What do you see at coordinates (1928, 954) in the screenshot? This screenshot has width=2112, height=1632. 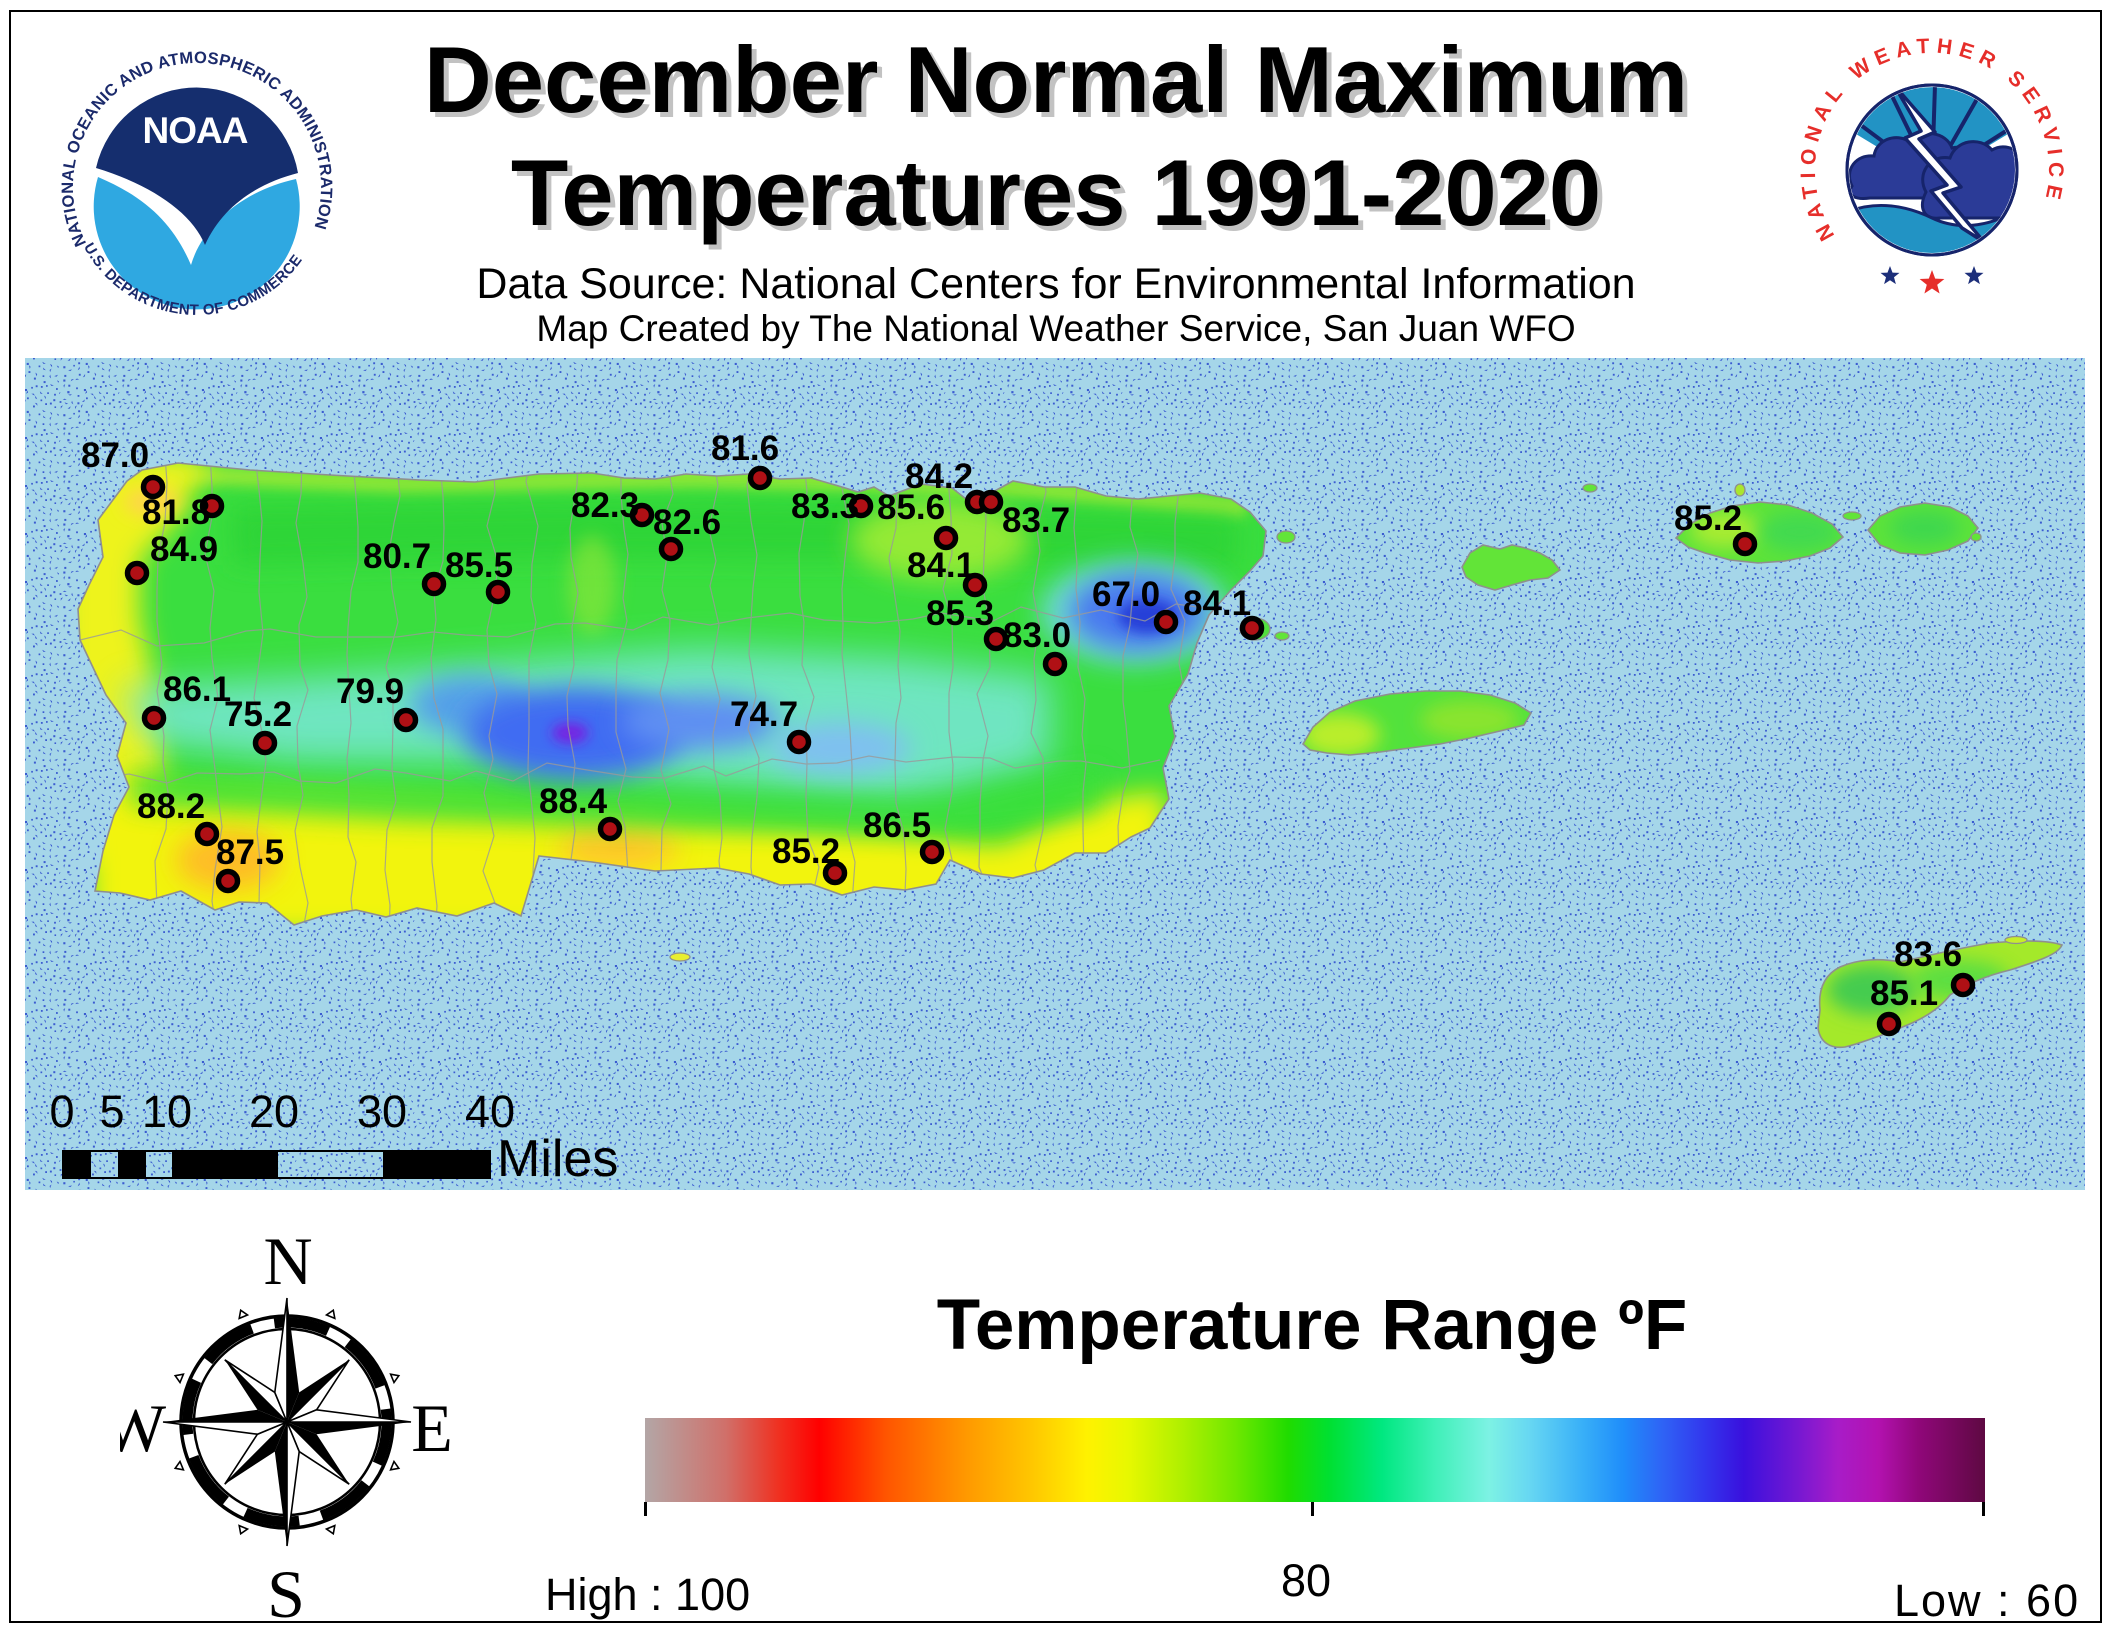 I see `svg-text: 83.6` at bounding box center [1928, 954].